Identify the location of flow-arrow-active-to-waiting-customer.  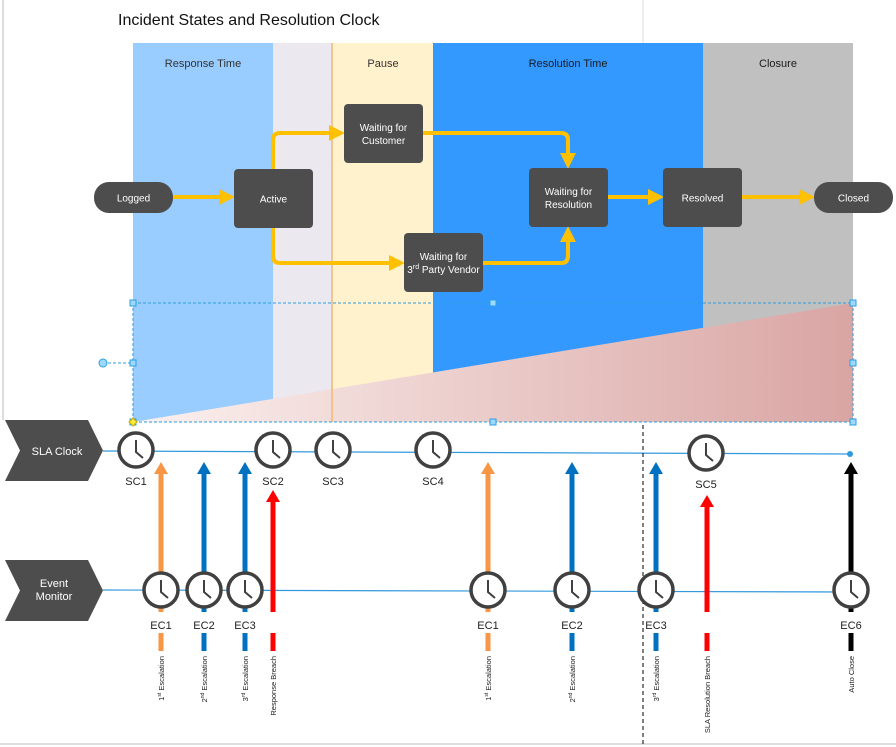
(308, 147).